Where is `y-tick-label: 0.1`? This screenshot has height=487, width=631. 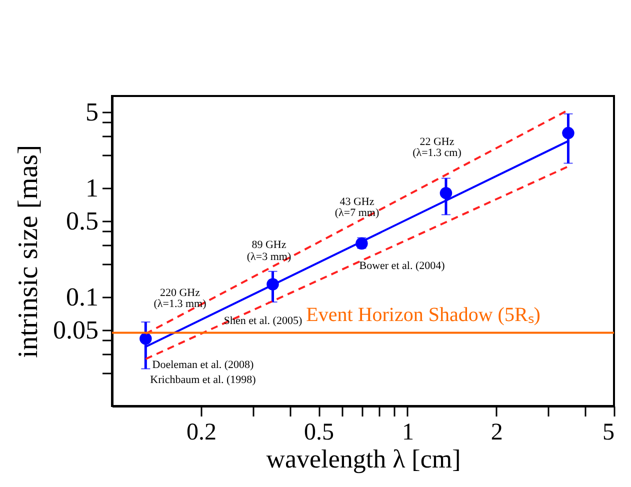
y-tick-label: 0.1 is located at coordinates (82, 297).